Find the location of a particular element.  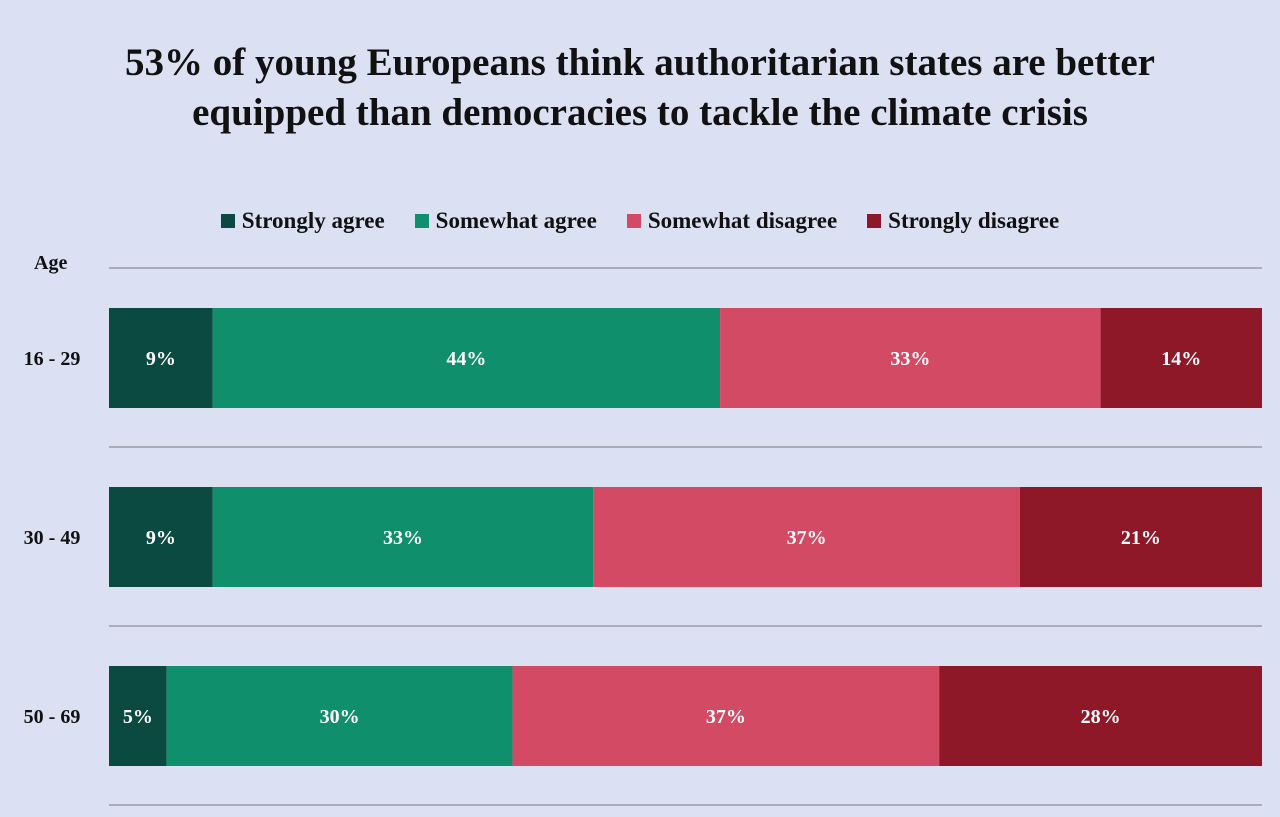

data-label: 5% is located at coordinates (138, 717).